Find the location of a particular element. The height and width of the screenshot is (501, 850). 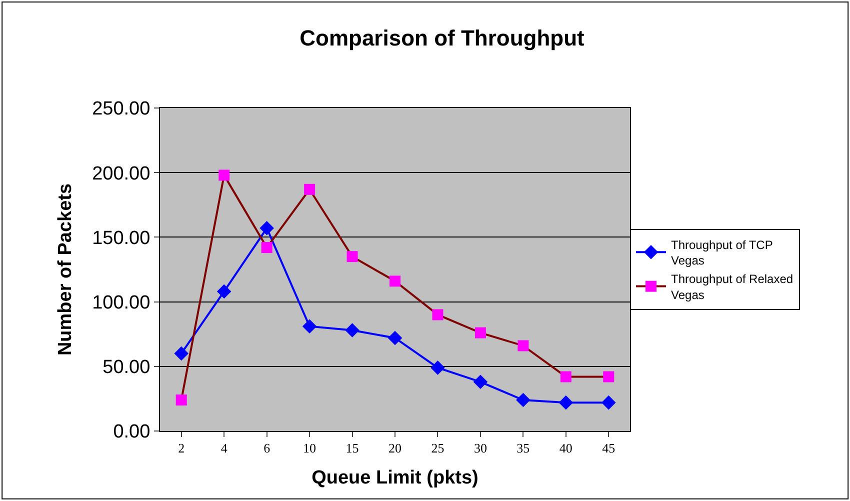

x-tick-label: 30 is located at coordinates (480, 448).